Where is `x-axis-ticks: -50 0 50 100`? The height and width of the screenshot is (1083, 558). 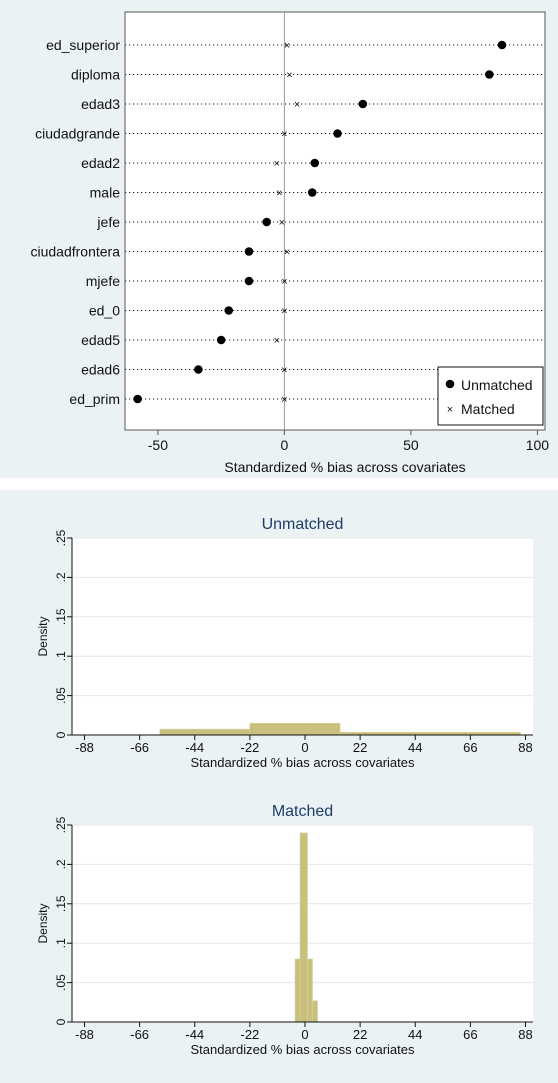
x-axis-ticks: -50 0 50 100 is located at coordinates (349, 441).